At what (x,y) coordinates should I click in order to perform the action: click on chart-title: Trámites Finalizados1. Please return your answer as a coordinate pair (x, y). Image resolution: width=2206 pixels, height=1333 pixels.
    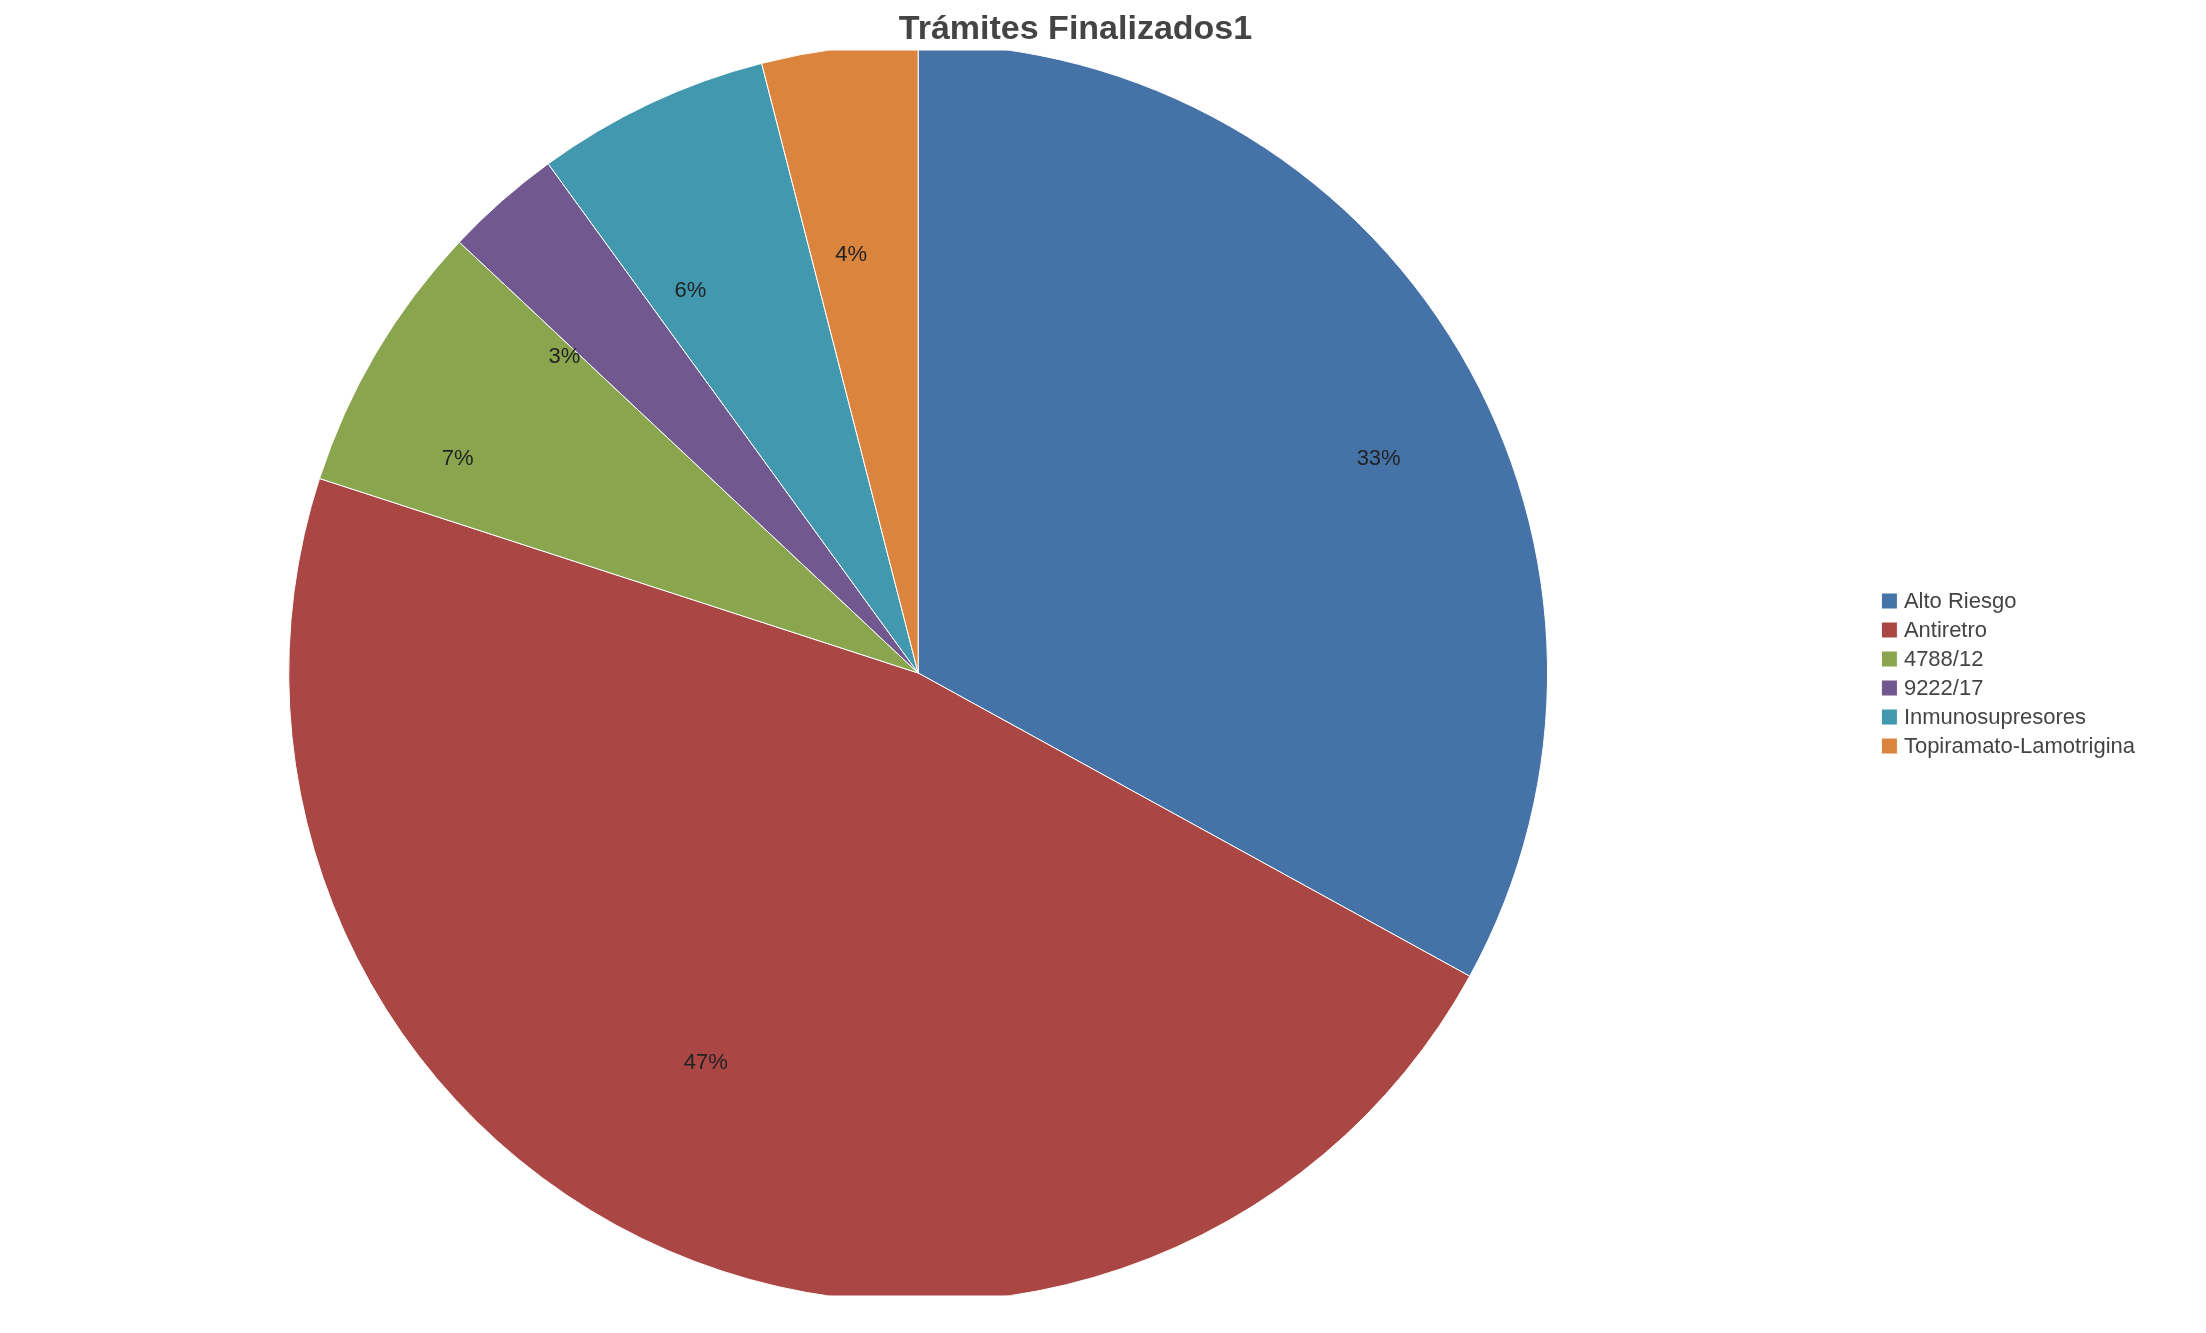
    Looking at the image, I should click on (1075, 26).